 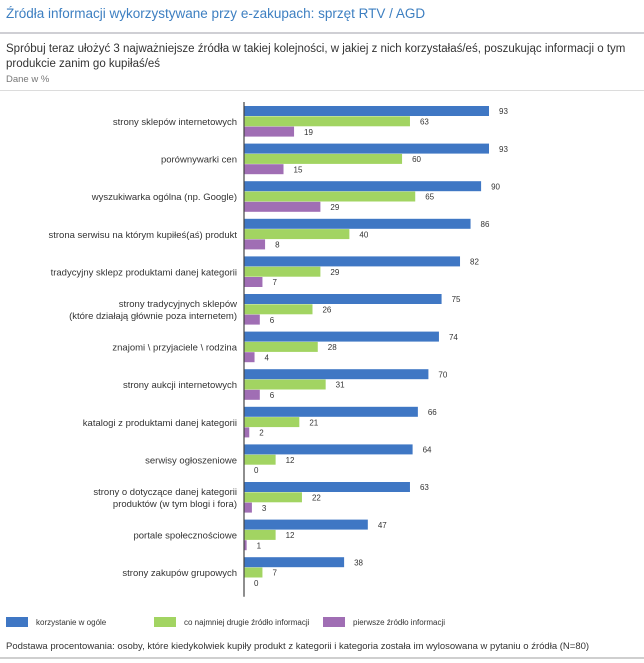 What do you see at coordinates (175, 504) in the screenshot?
I see `category-label: produktów (w tym blogi i fora)` at bounding box center [175, 504].